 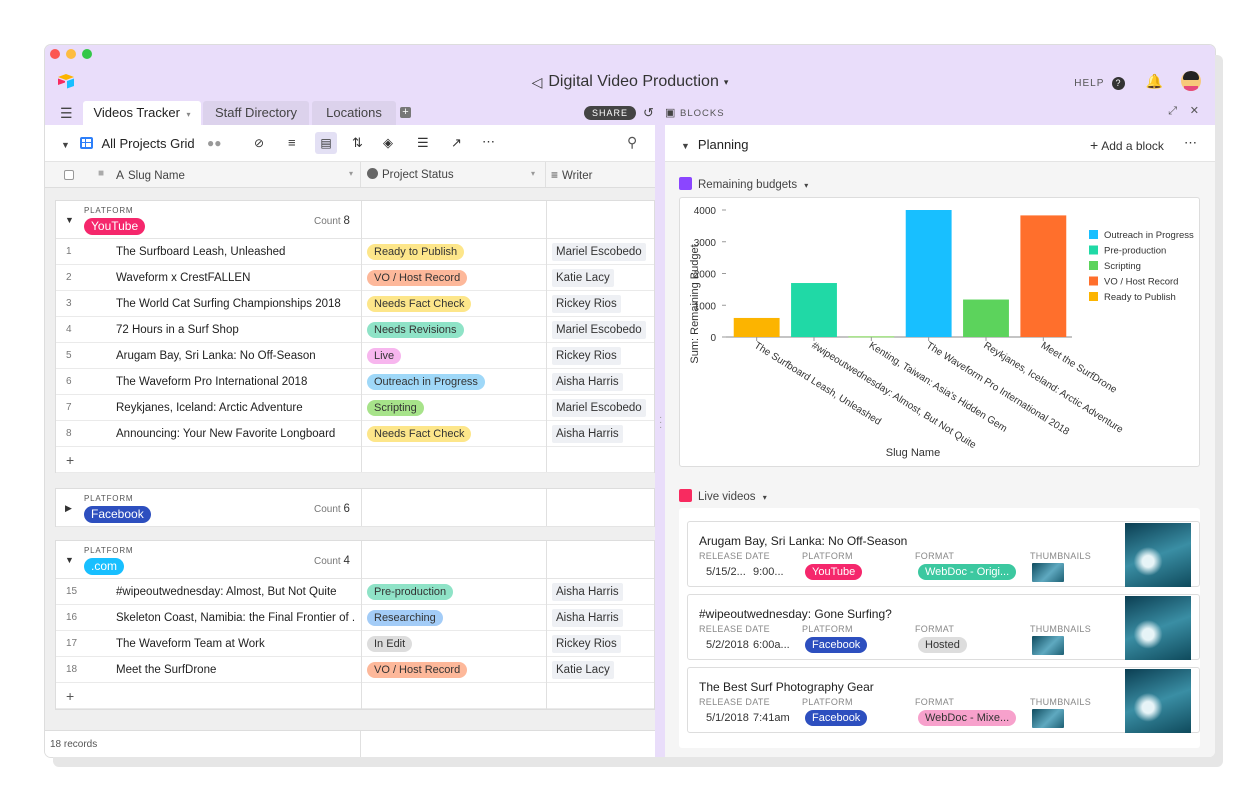 I want to click on sort-icon: ⇅, so click(x=357, y=142).